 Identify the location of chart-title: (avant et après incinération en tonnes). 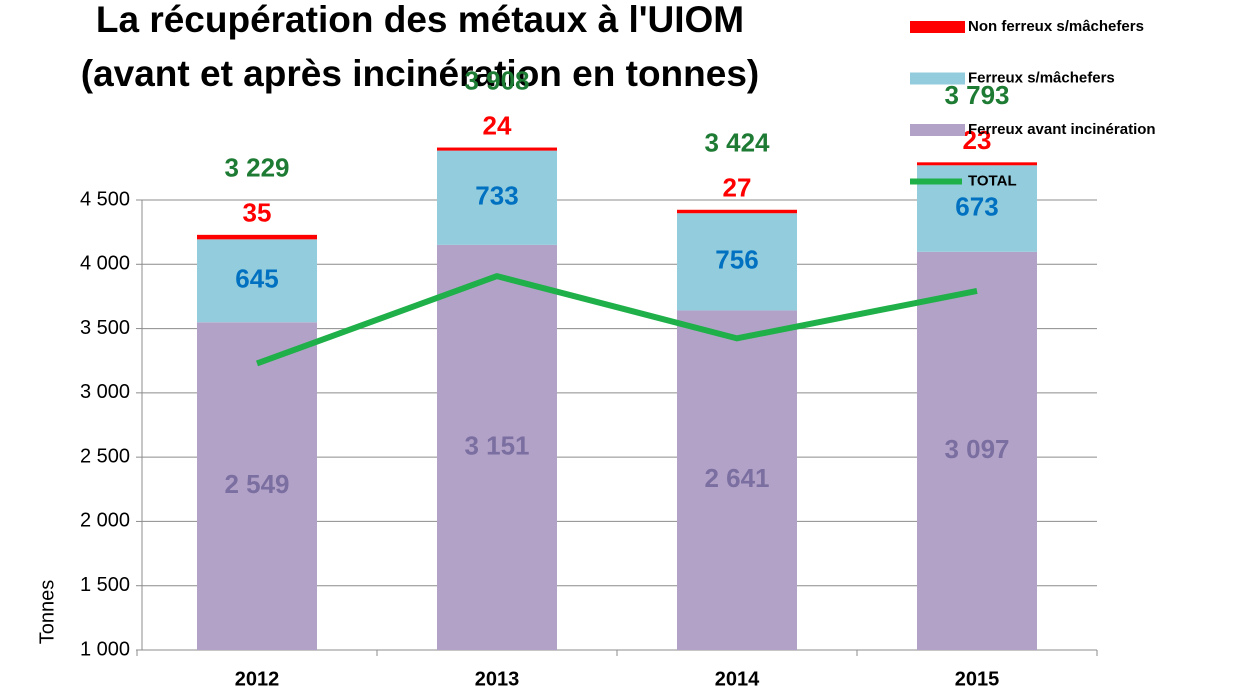
(420, 73).